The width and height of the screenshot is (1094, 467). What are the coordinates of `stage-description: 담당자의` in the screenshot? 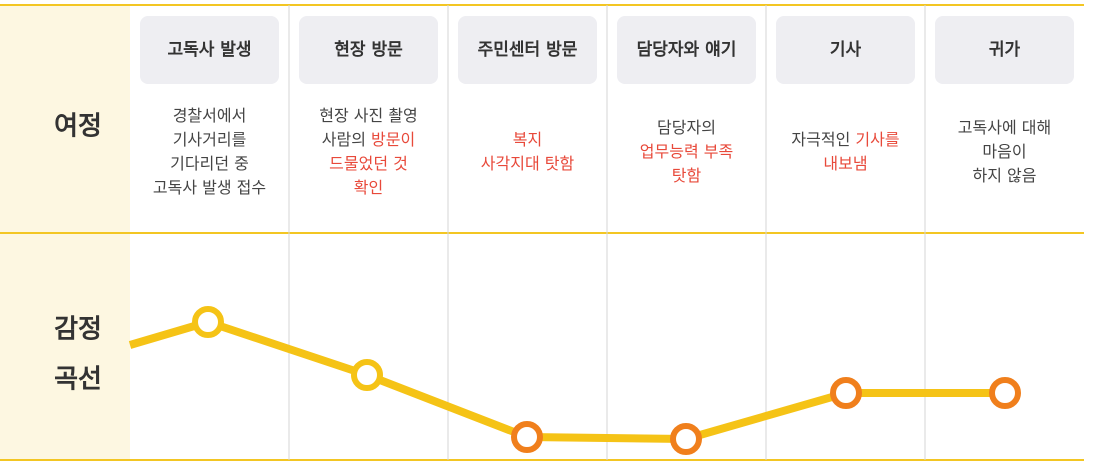 It's located at (686, 127).